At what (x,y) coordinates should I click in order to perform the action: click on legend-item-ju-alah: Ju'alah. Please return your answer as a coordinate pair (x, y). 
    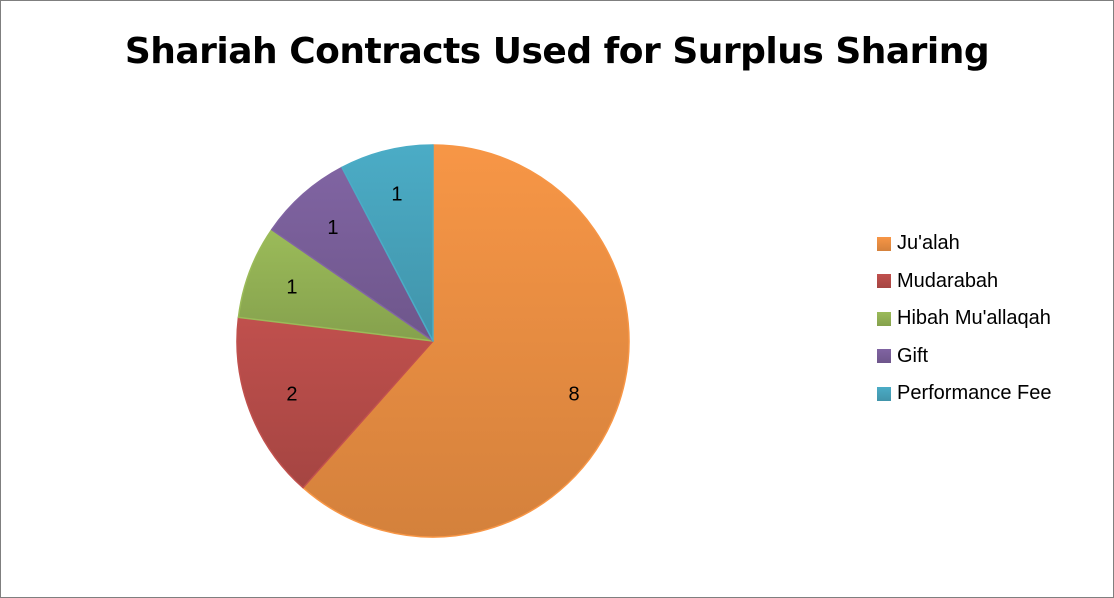
    Looking at the image, I should click on (964, 243).